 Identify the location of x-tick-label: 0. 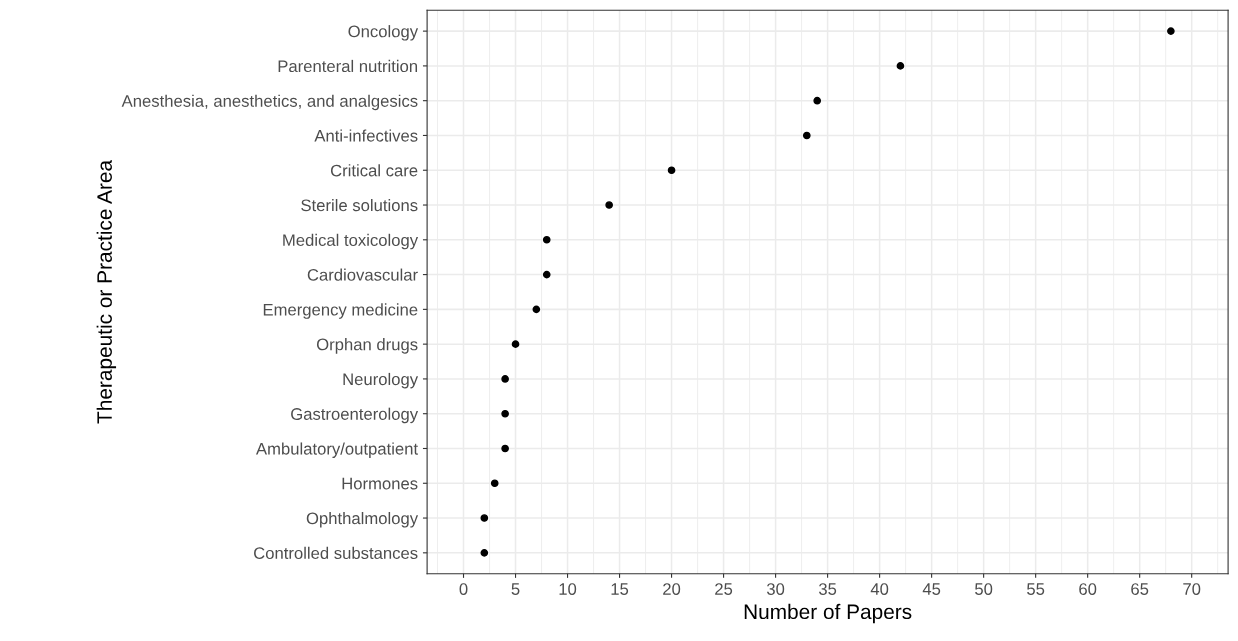
(463, 589).